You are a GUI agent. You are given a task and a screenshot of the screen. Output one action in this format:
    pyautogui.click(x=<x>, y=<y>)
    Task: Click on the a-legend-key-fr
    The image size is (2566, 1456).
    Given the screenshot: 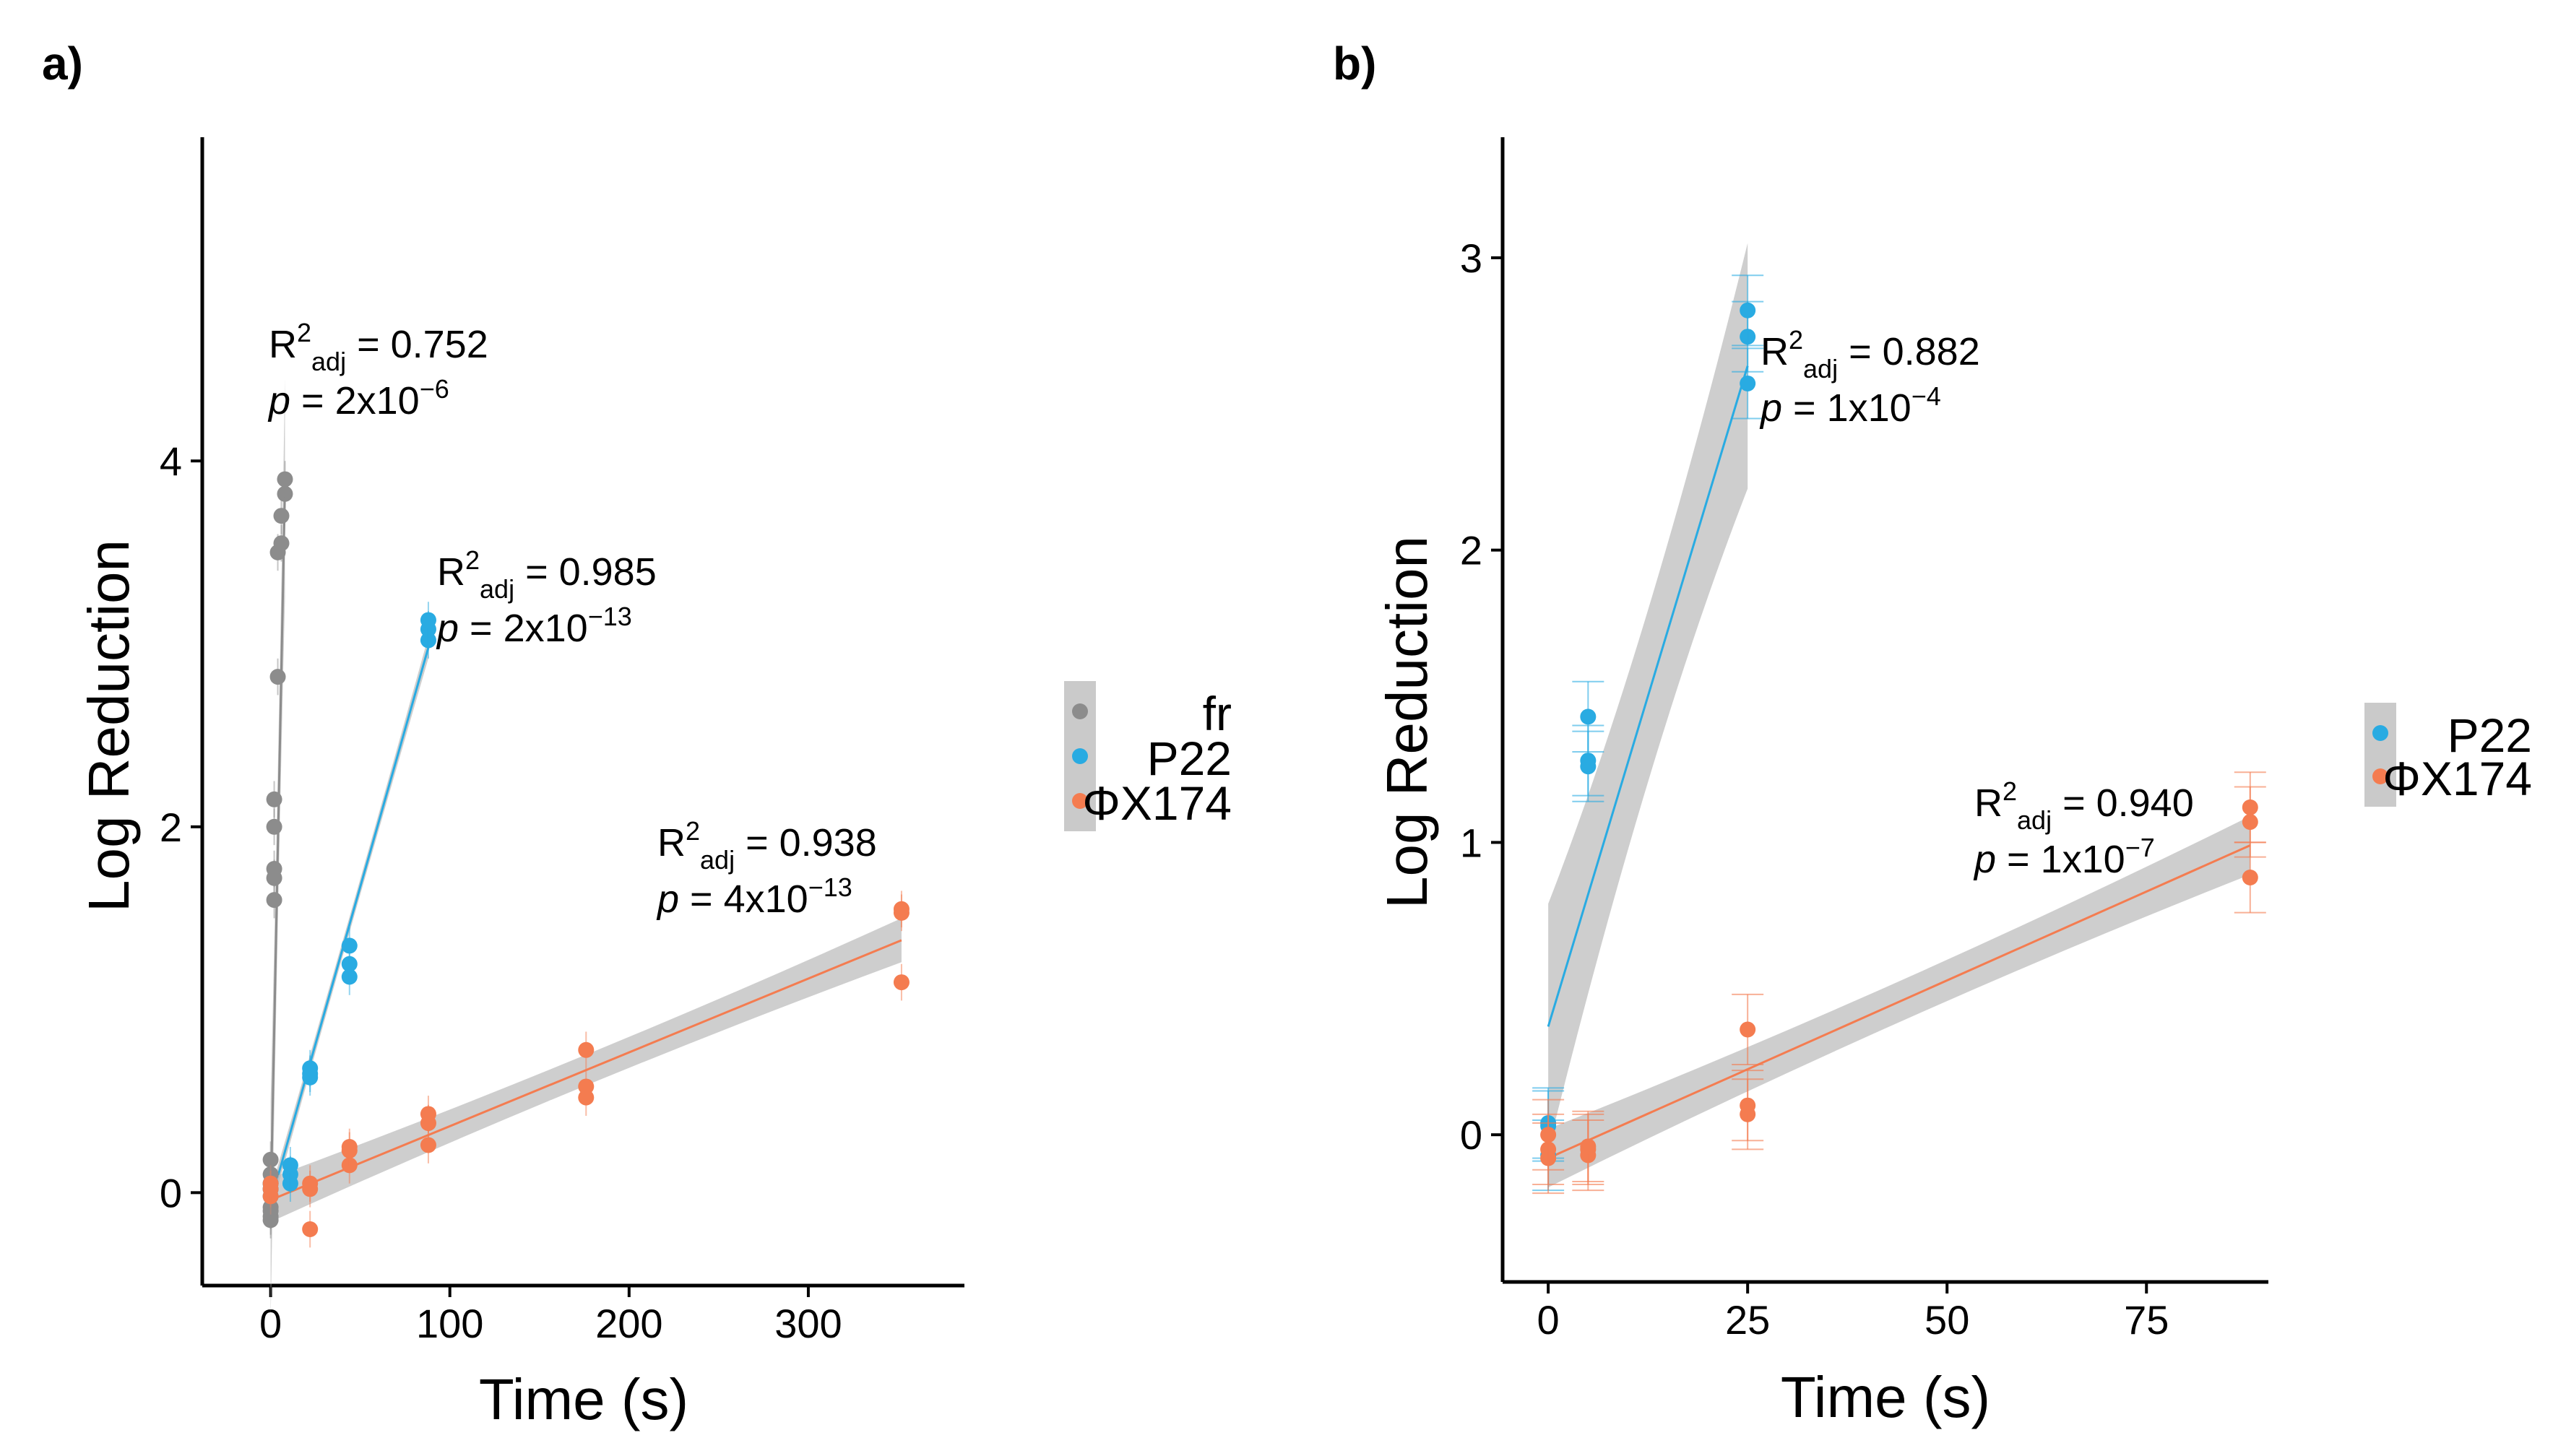 What is the action you would take?
    pyautogui.click(x=1080, y=711)
    